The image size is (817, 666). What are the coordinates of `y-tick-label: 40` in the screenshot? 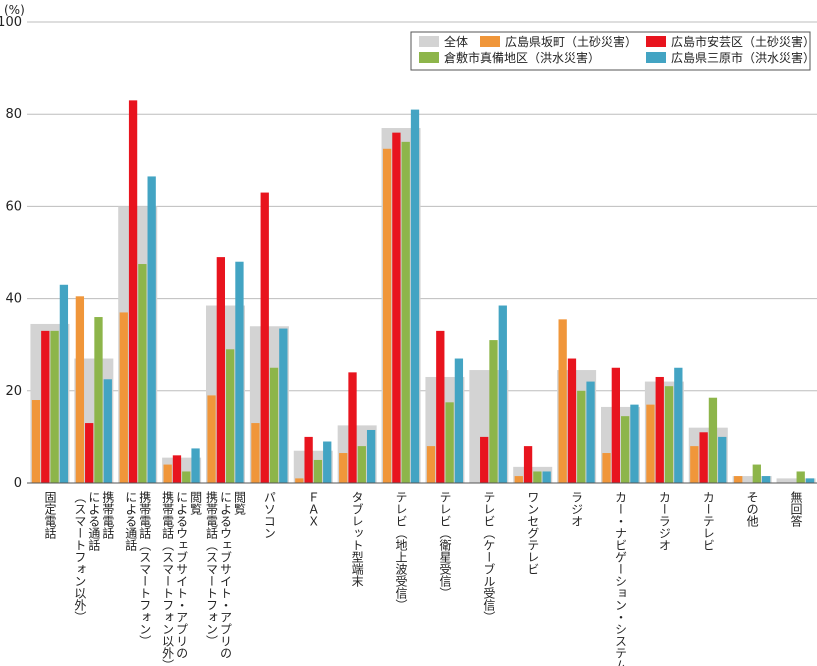 It's located at (13, 299).